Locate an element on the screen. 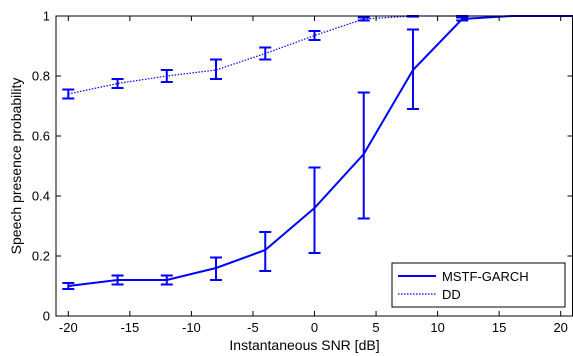  y-tick-label: 0.8 is located at coordinates (41, 76).